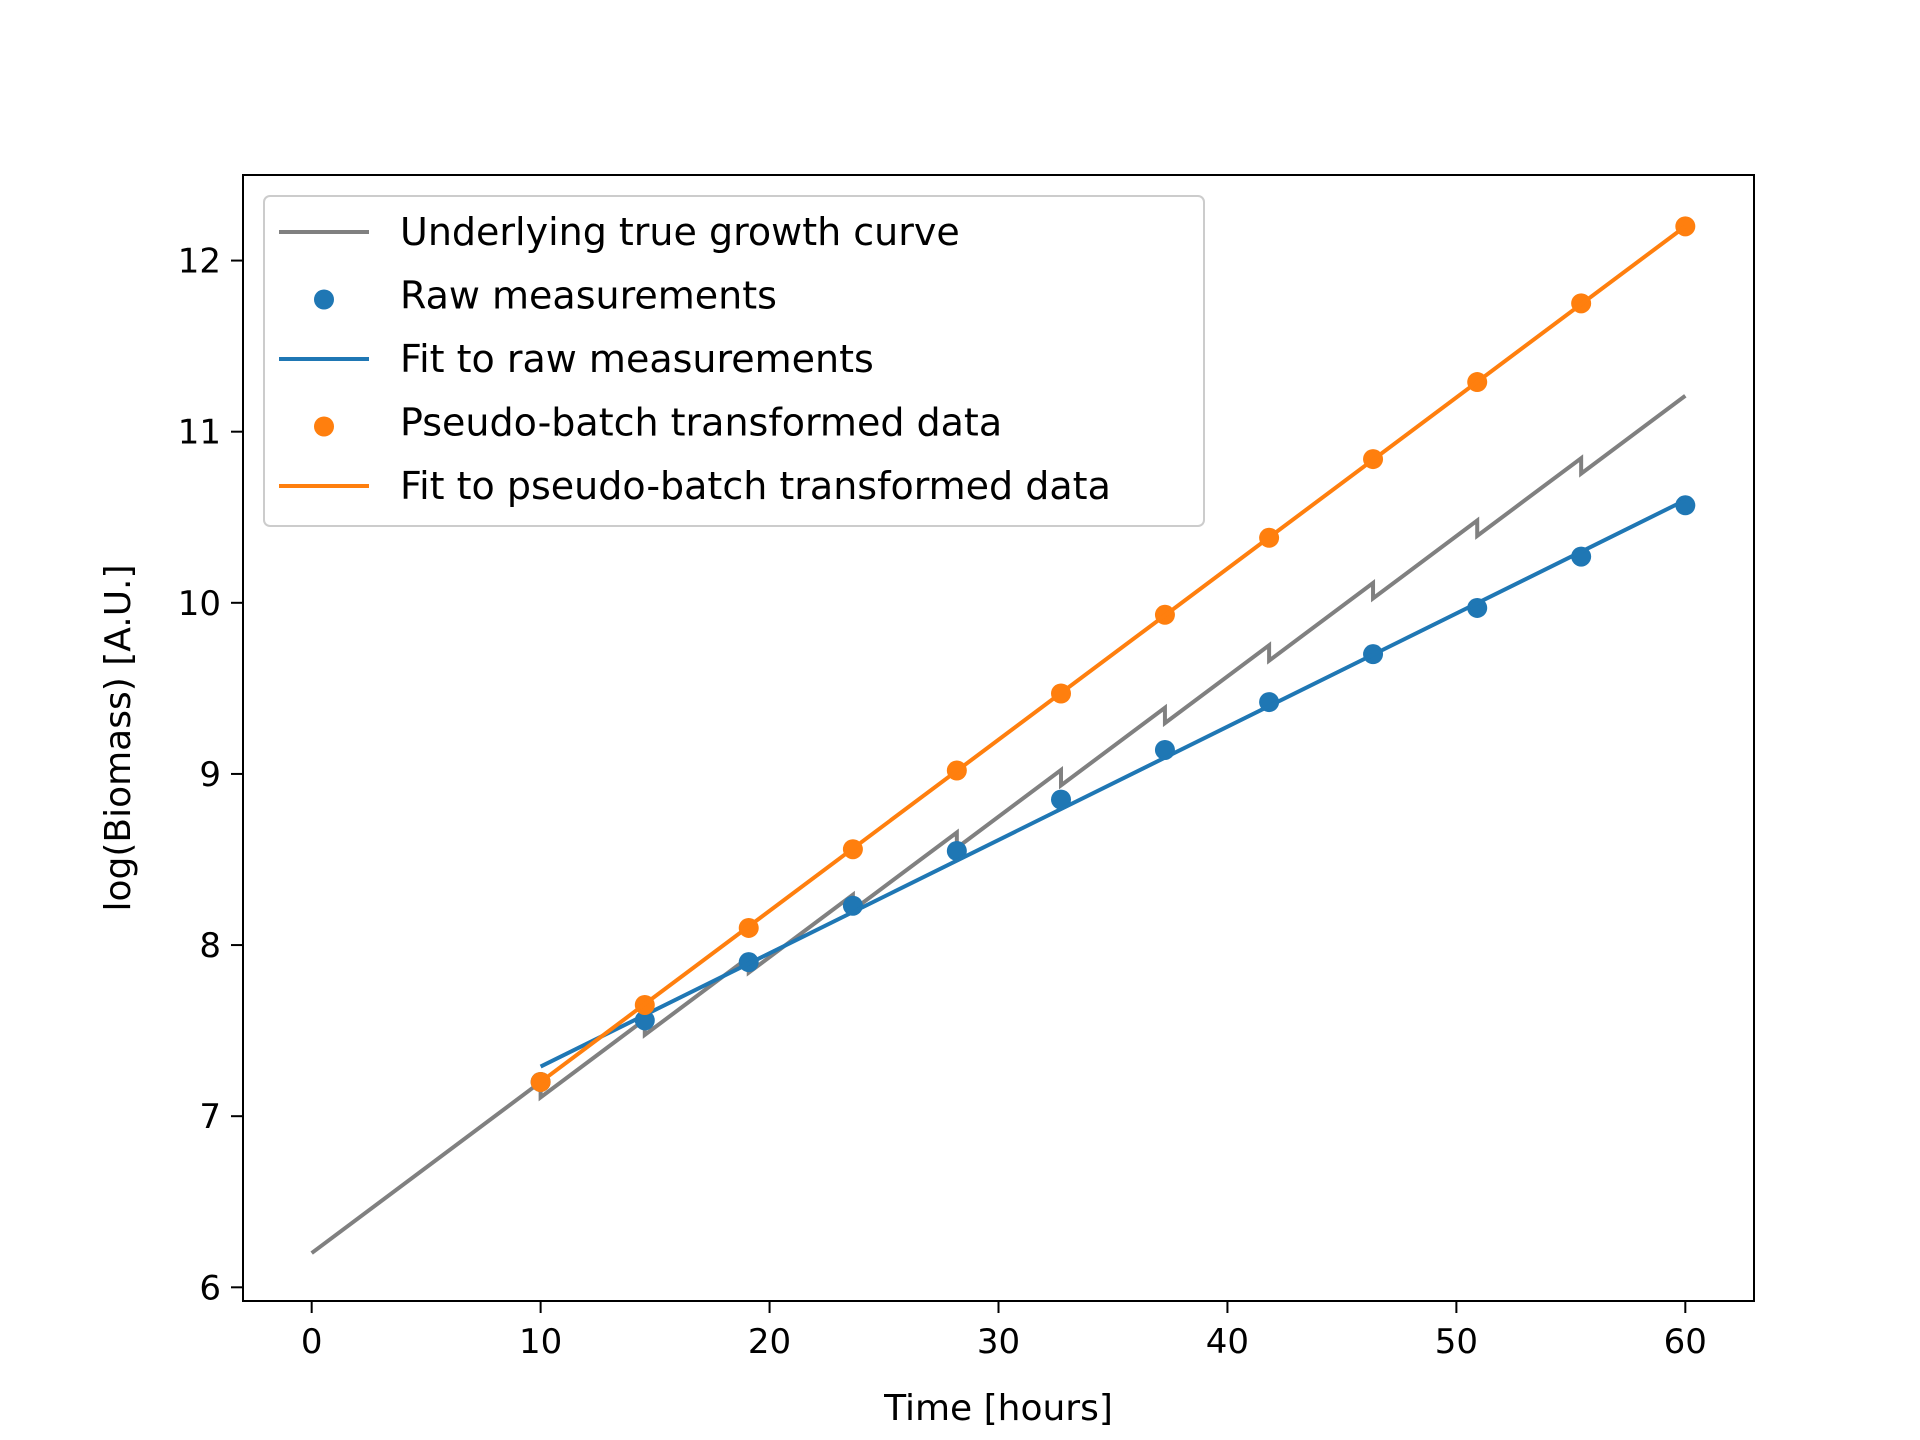  What do you see at coordinates (210, 1288) in the screenshot?
I see `y-tick-label: 6` at bounding box center [210, 1288].